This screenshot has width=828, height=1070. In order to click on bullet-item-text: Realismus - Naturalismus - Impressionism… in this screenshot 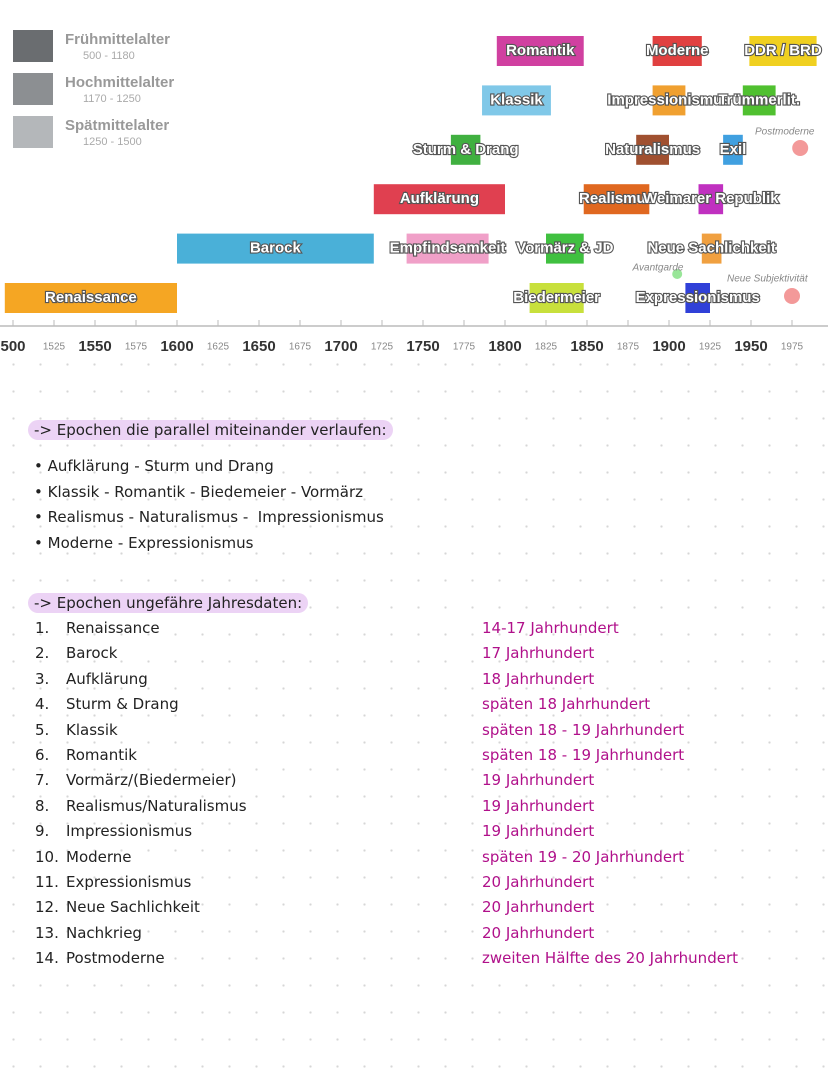, I will do `click(215, 517)`.